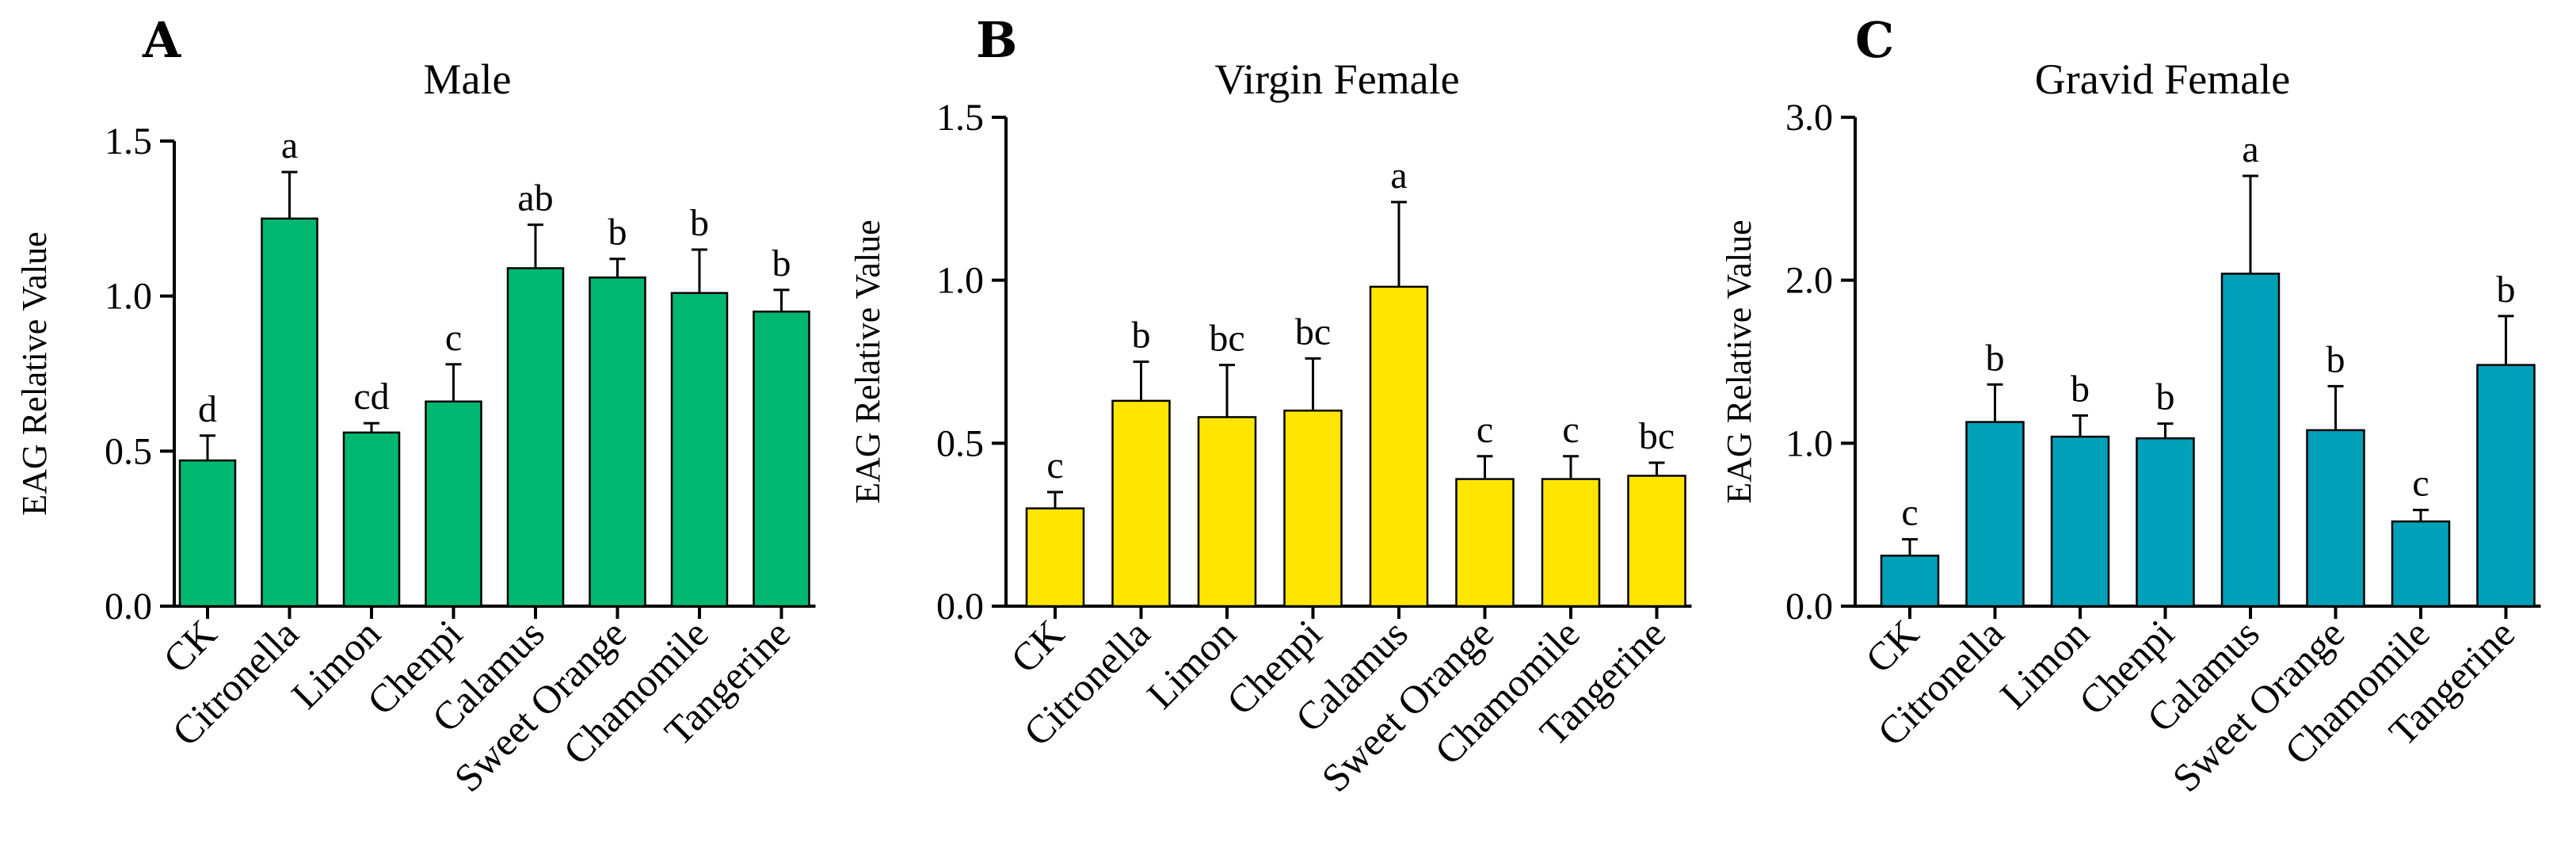  I want to click on significance-label: d, so click(207, 409).